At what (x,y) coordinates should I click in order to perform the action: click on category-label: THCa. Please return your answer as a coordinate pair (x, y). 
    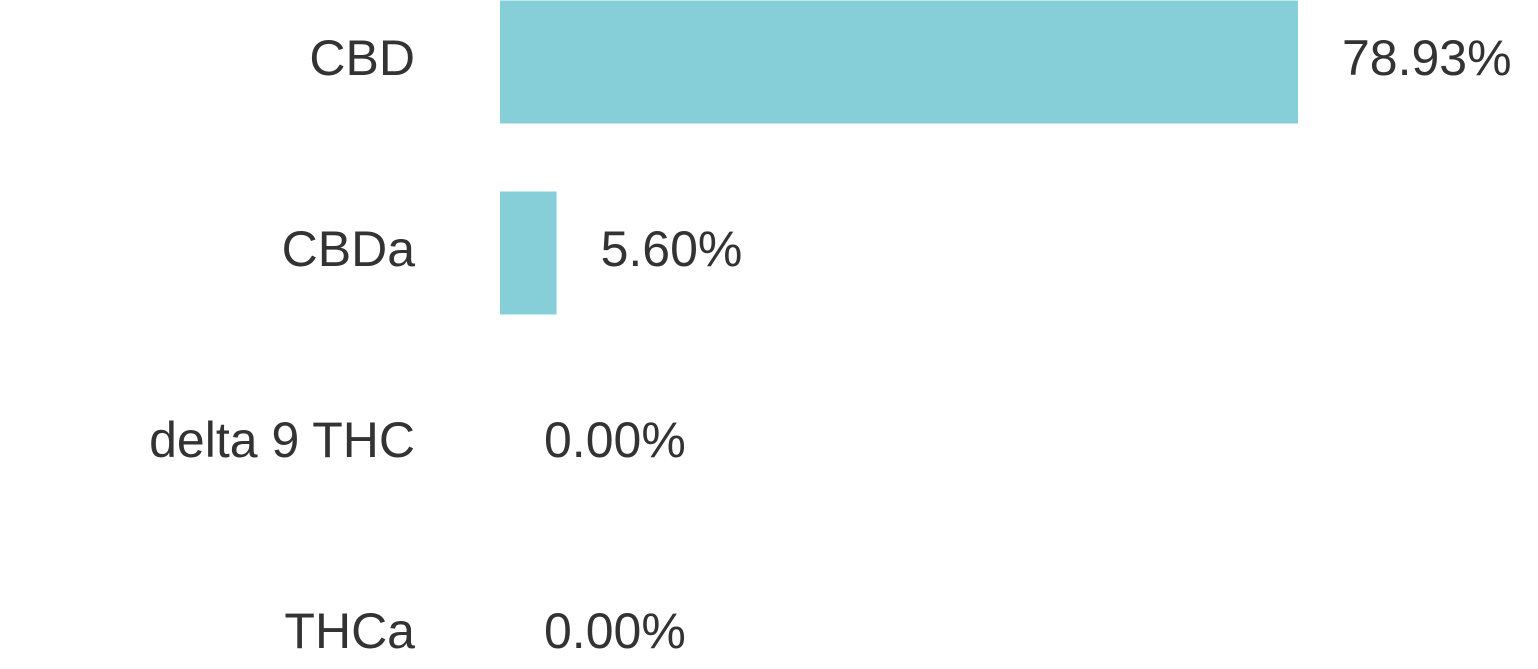
    Looking at the image, I should click on (349, 631).